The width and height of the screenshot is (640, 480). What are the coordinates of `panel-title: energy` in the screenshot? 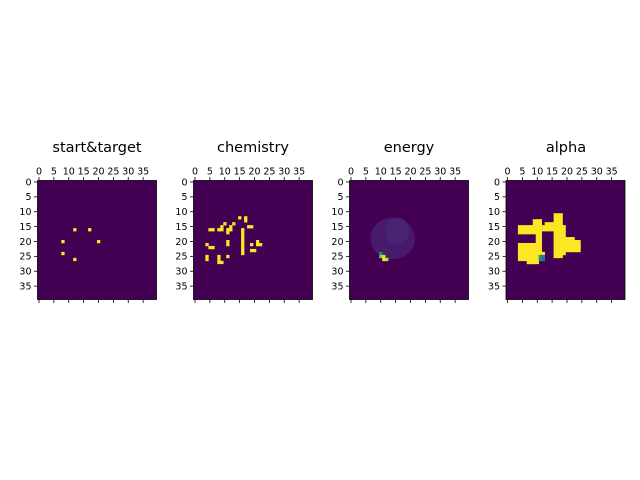 It's located at (409, 148).